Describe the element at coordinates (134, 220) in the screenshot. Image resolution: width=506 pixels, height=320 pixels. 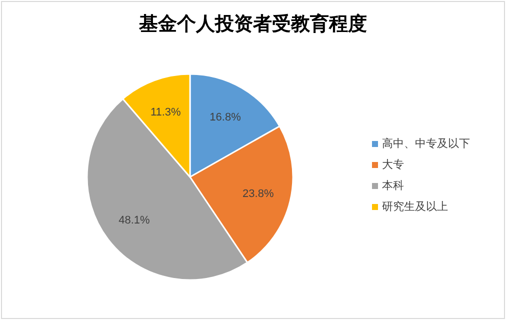
I see `data-label: 48.1%` at that location.